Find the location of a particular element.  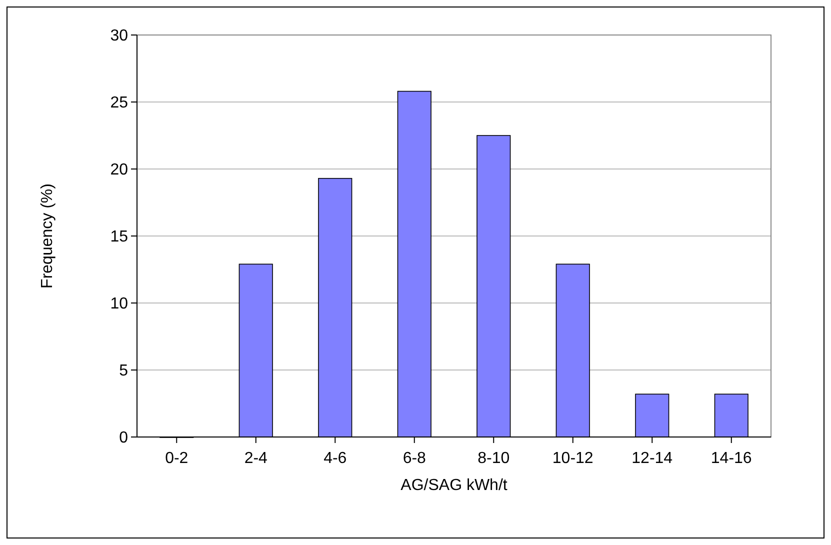

x-tick-label: 14-16 is located at coordinates (731, 458).